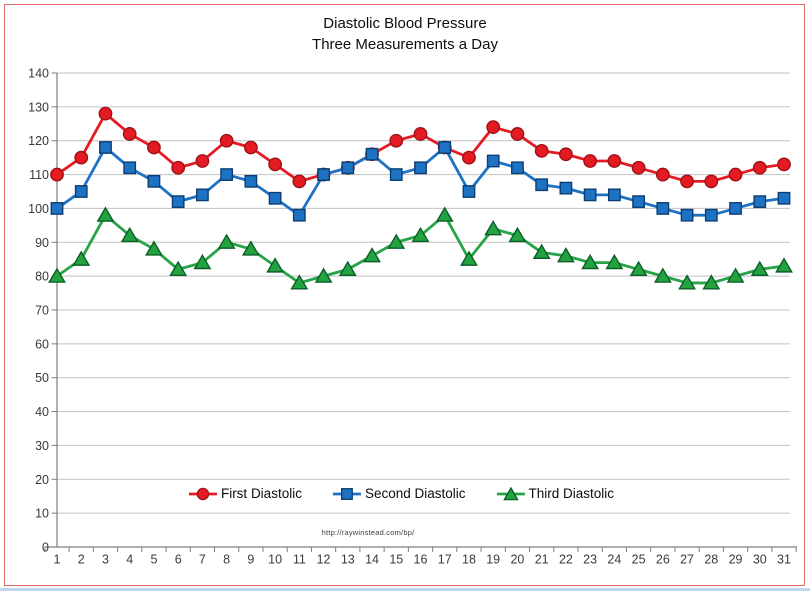 This screenshot has width=810, height=591. I want to click on y-tick-label: 80, so click(42, 277).